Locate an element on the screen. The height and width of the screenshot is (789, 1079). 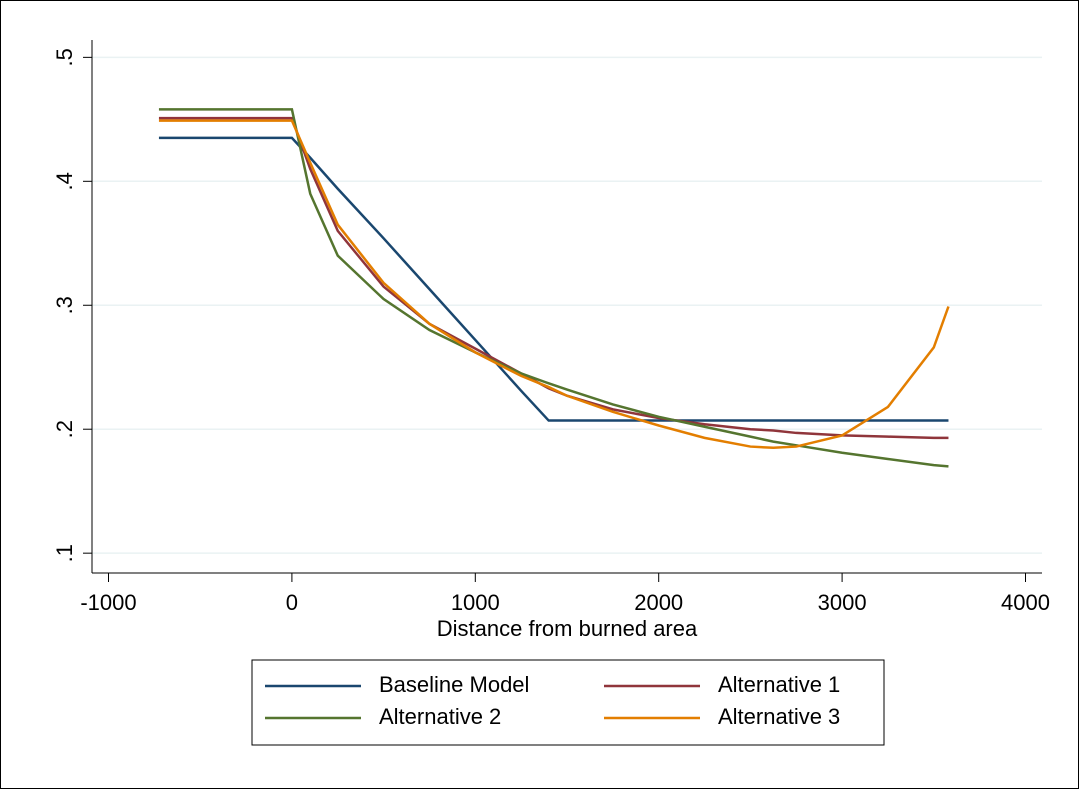
legend-label: Alternative 2 is located at coordinates (440, 716).